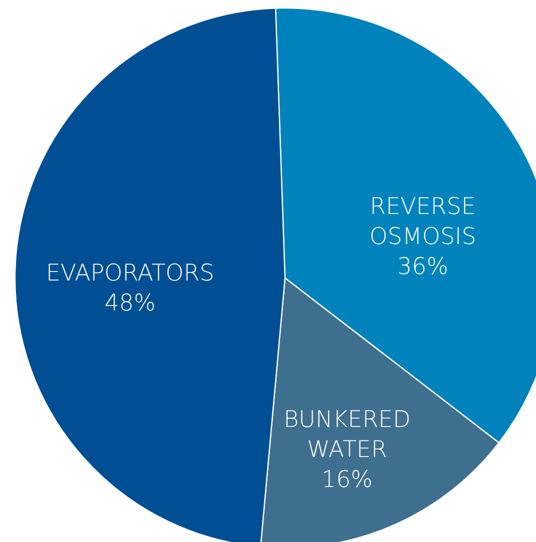 This screenshot has height=542, width=536. Describe the element at coordinates (130, 303) in the screenshot. I see `data-label: 48%` at that location.